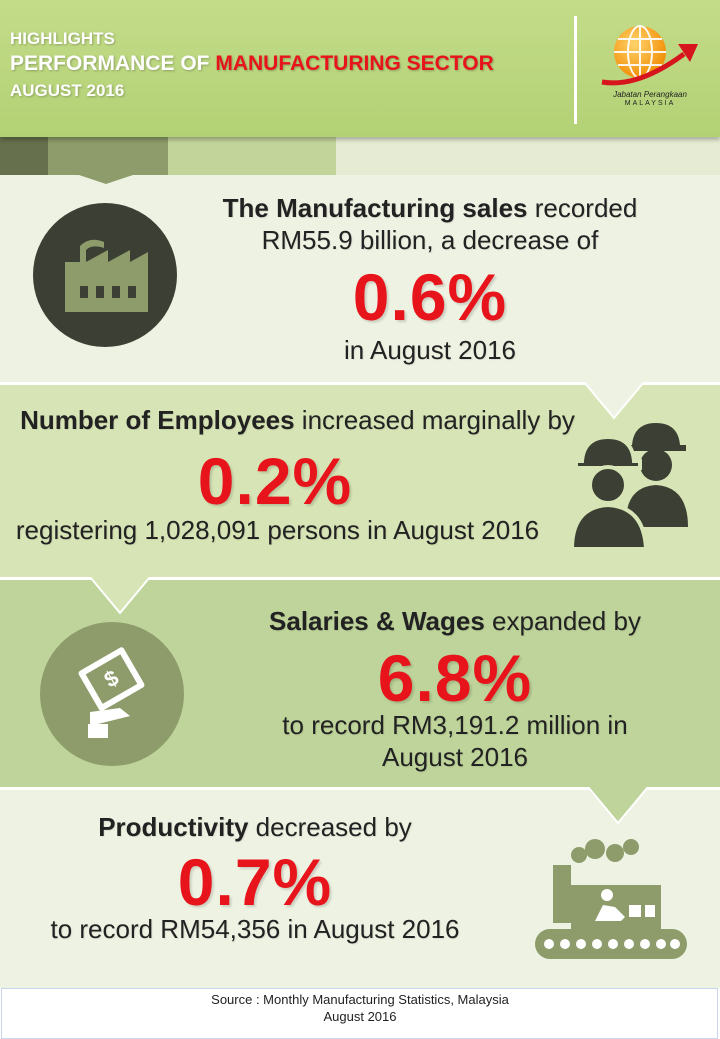 This screenshot has height=1039, width=720. I want to click on productivity-percent: 0.7%, so click(255, 882).